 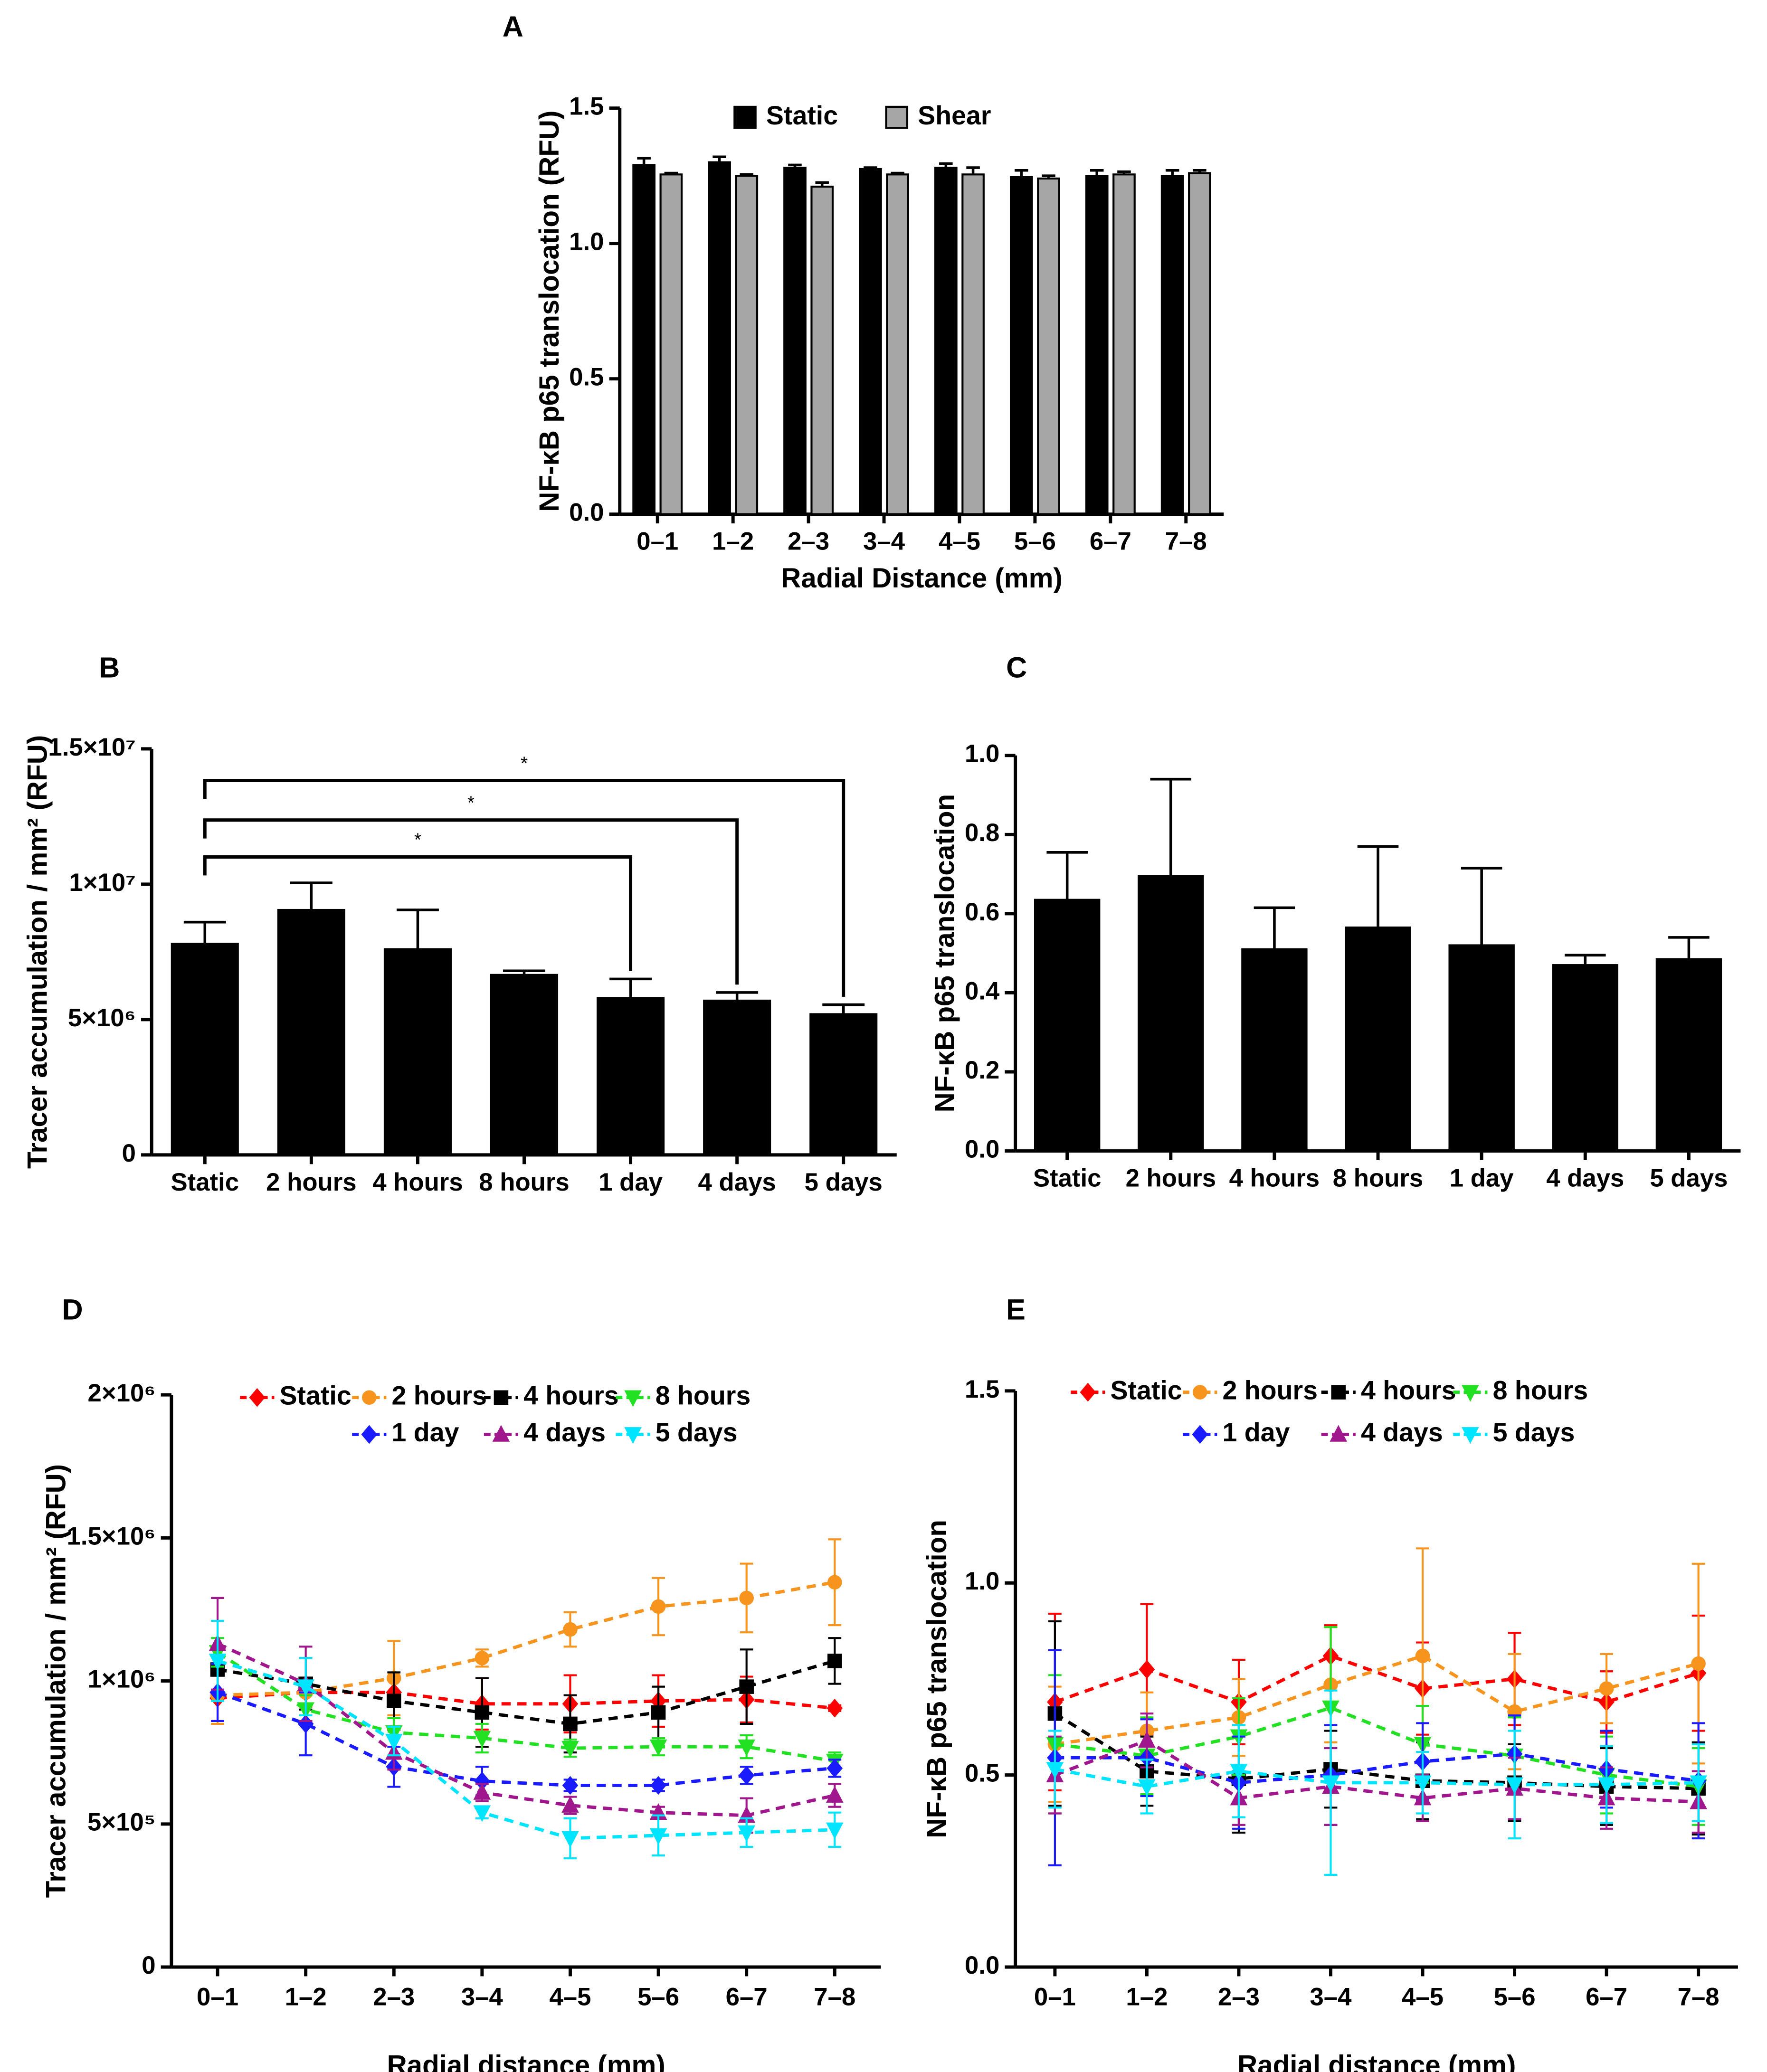 I want to click on x-tick-label: 2 hours, so click(x=1171, y=1178).